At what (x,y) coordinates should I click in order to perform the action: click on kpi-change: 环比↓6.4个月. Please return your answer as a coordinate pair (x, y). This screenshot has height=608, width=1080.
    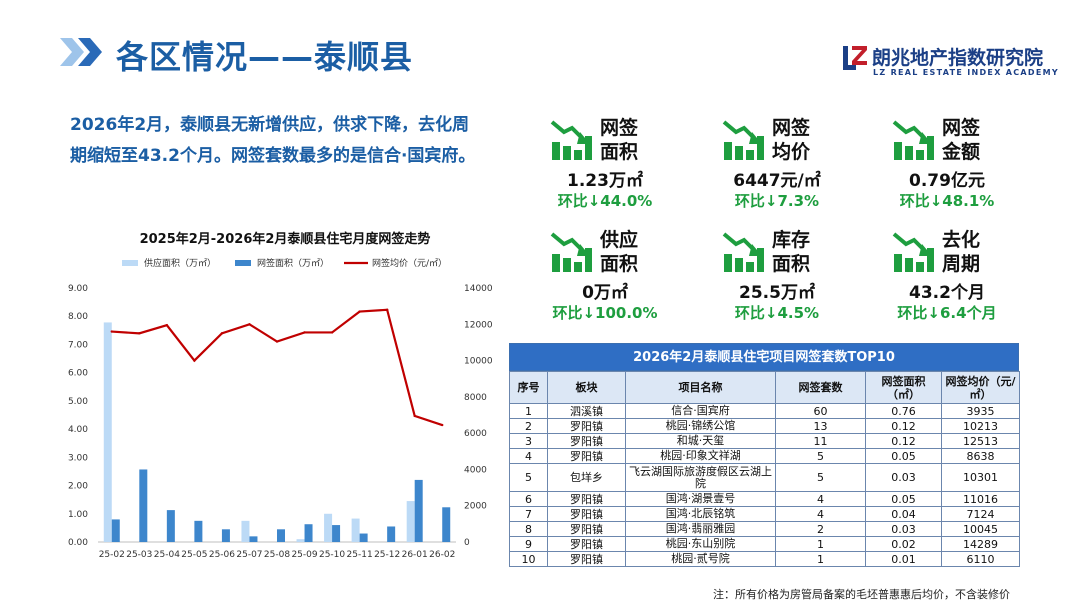
    Looking at the image, I should click on (947, 313).